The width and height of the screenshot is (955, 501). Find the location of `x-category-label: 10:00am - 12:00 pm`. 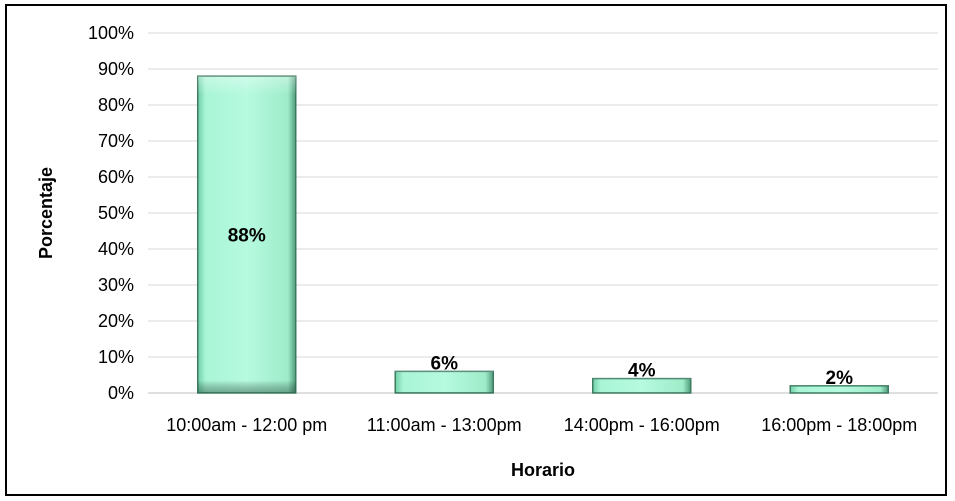

x-category-label: 10:00am - 12:00 pm is located at coordinates (246, 425).